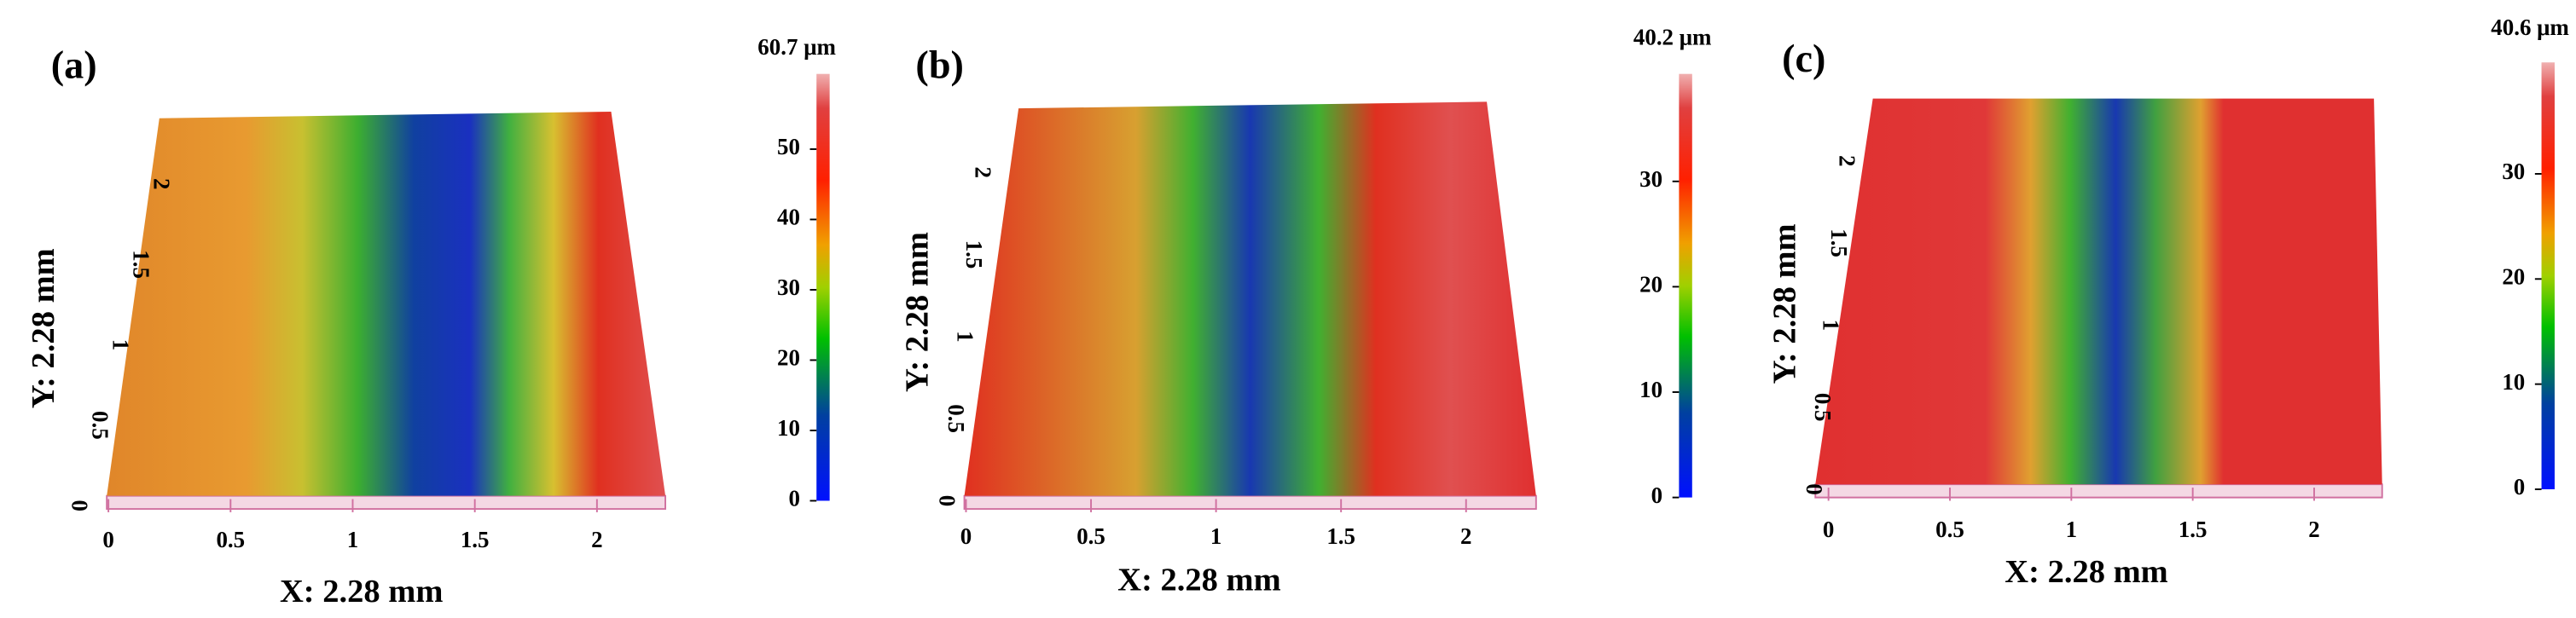 The width and height of the screenshot is (2576, 618). I want to click on colorbar-max-label: 60.7 μm, so click(796, 47).